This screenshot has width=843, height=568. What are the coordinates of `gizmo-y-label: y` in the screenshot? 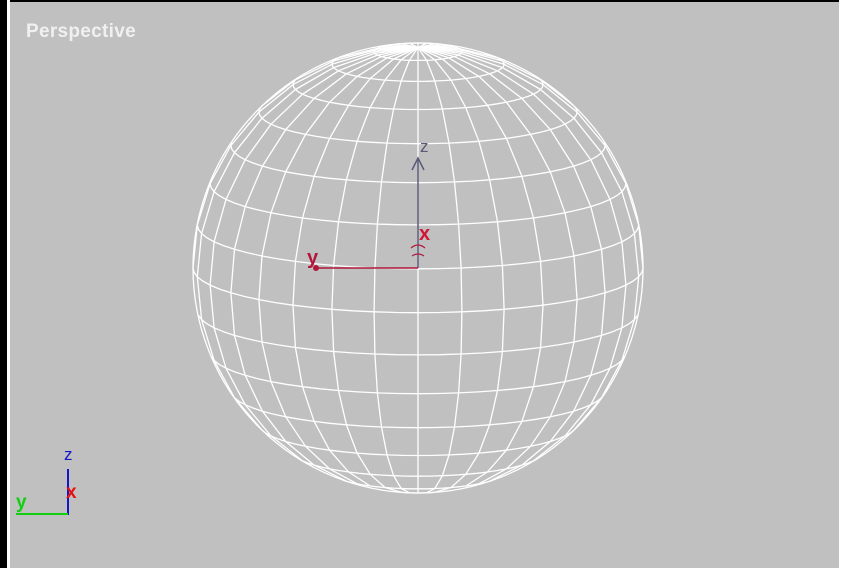 It's located at (313, 258).